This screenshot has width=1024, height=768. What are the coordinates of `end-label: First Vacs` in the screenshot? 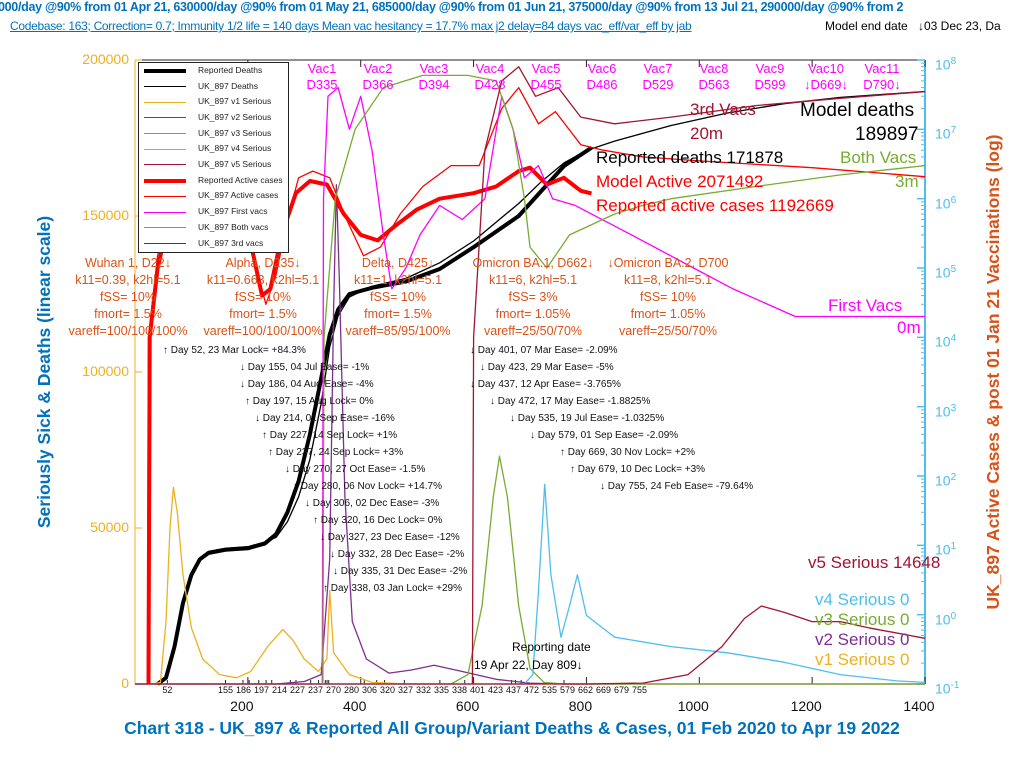 It's located at (865, 305).